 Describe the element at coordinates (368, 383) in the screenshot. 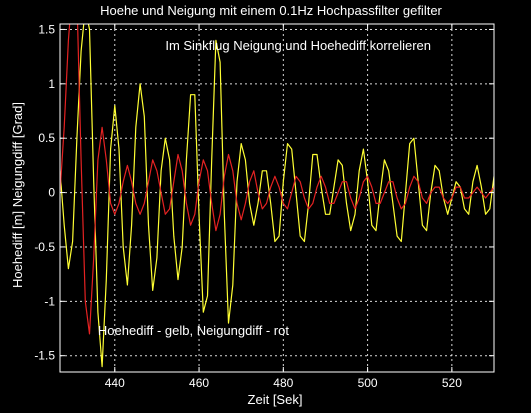

I see `x-tick-label: 500` at that location.